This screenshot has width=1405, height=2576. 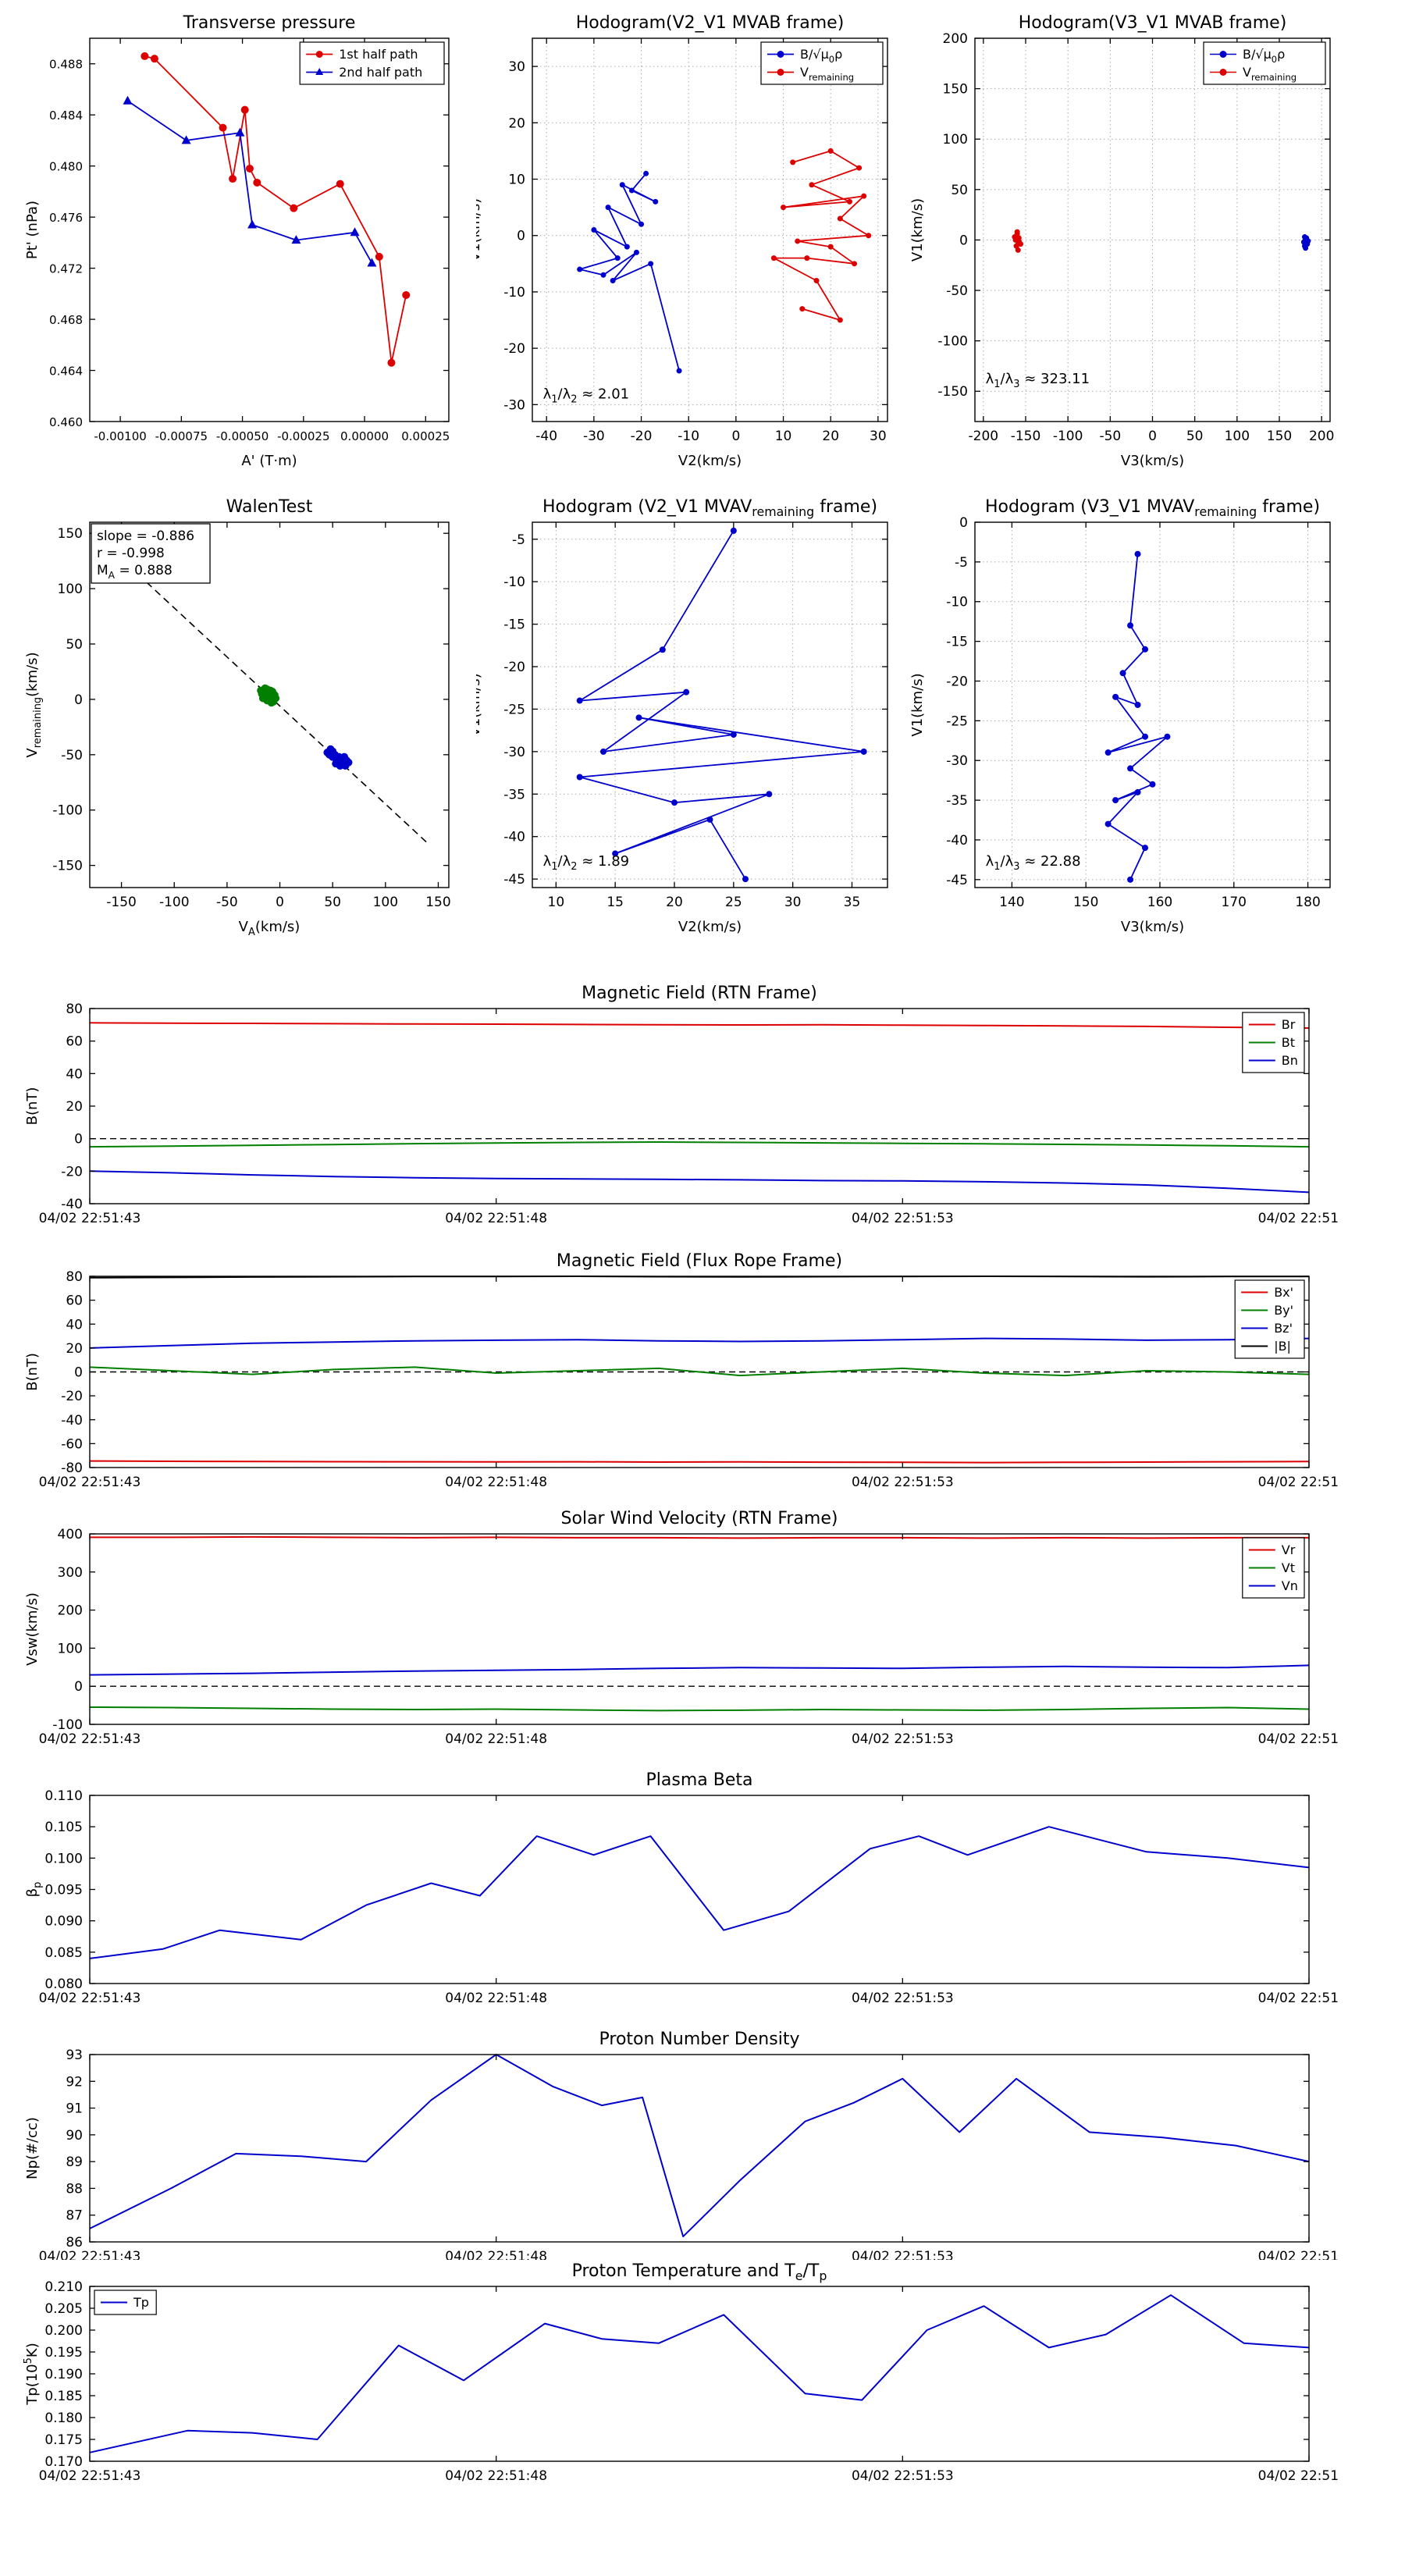 I want to click on x-tick-label: 15, so click(x=615, y=902).